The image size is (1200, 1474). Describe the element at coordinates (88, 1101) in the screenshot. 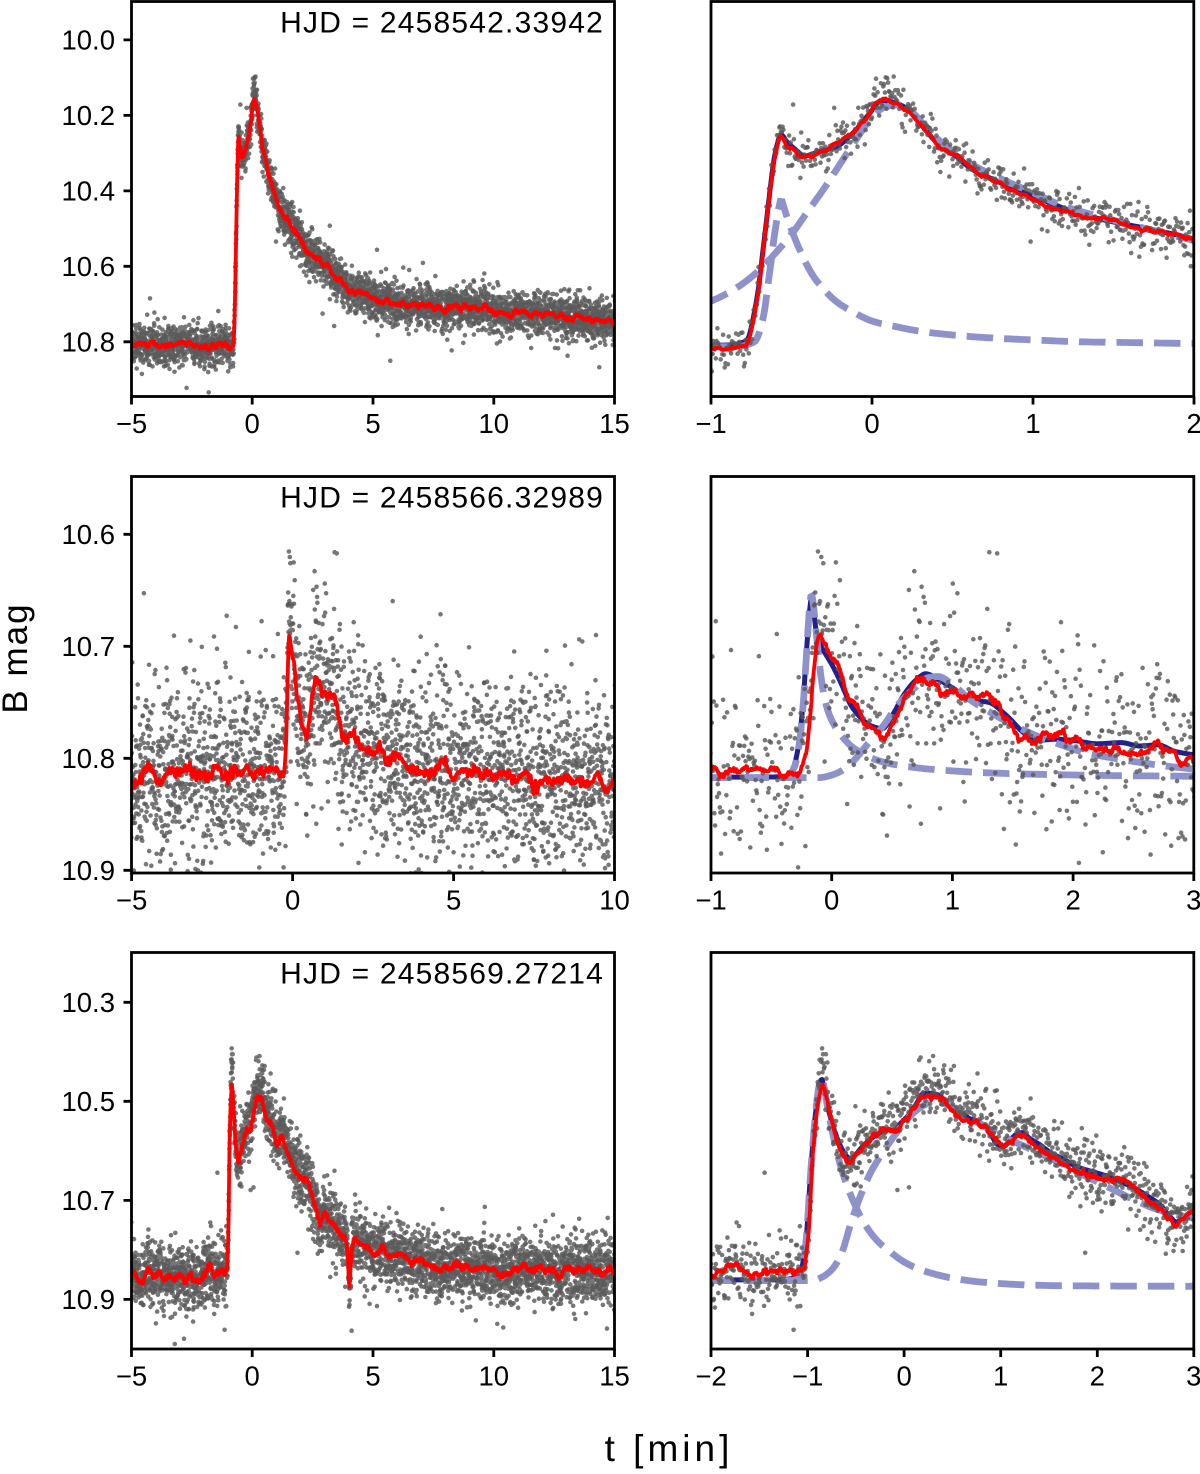

I see `svg-text: 10.5` at that location.